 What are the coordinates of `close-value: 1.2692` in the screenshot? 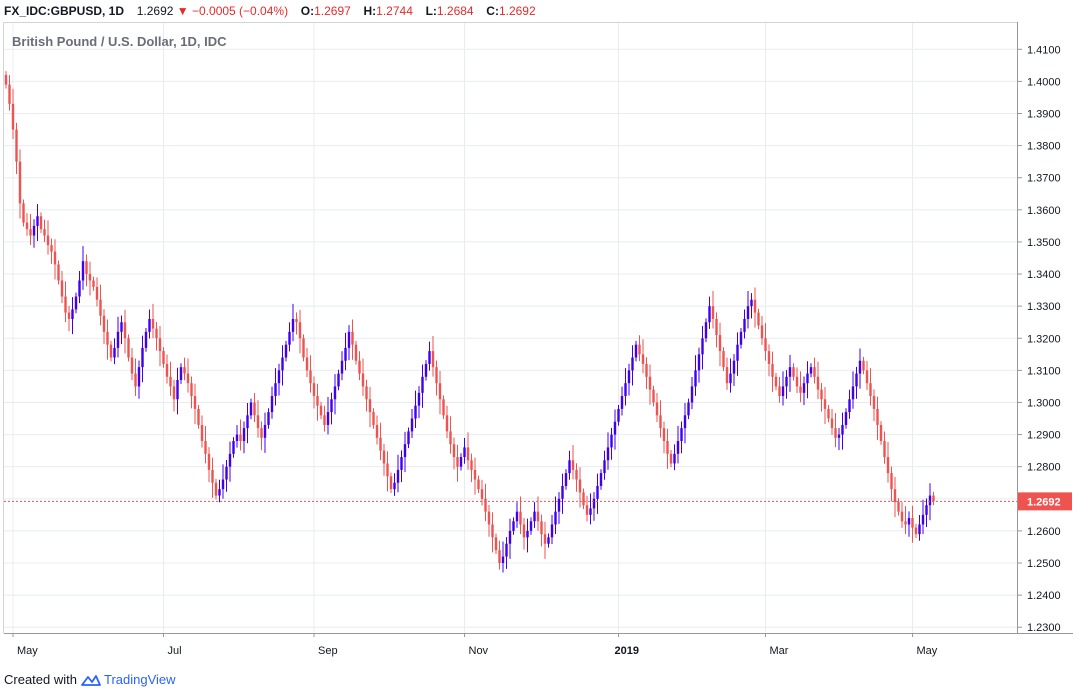 It's located at (517, 11).